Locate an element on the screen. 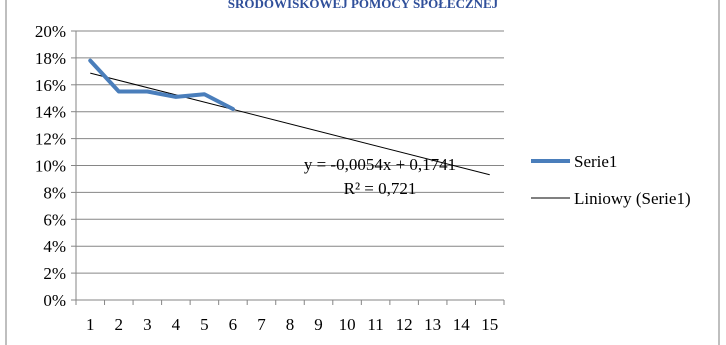  x-tick-label: 3 is located at coordinates (147, 324).